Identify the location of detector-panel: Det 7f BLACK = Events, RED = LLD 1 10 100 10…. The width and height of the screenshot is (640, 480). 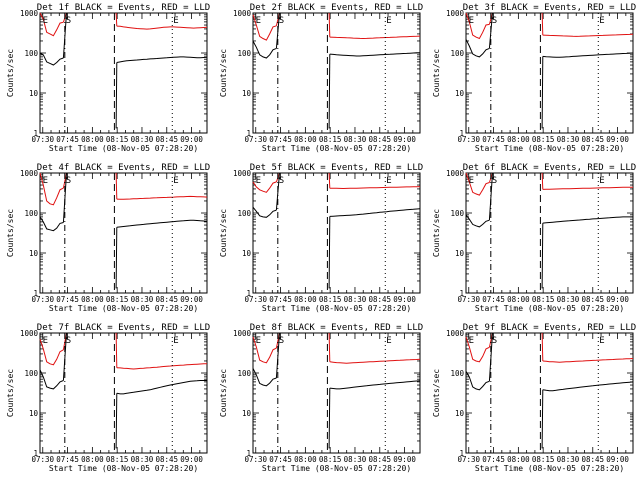
(108, 398).